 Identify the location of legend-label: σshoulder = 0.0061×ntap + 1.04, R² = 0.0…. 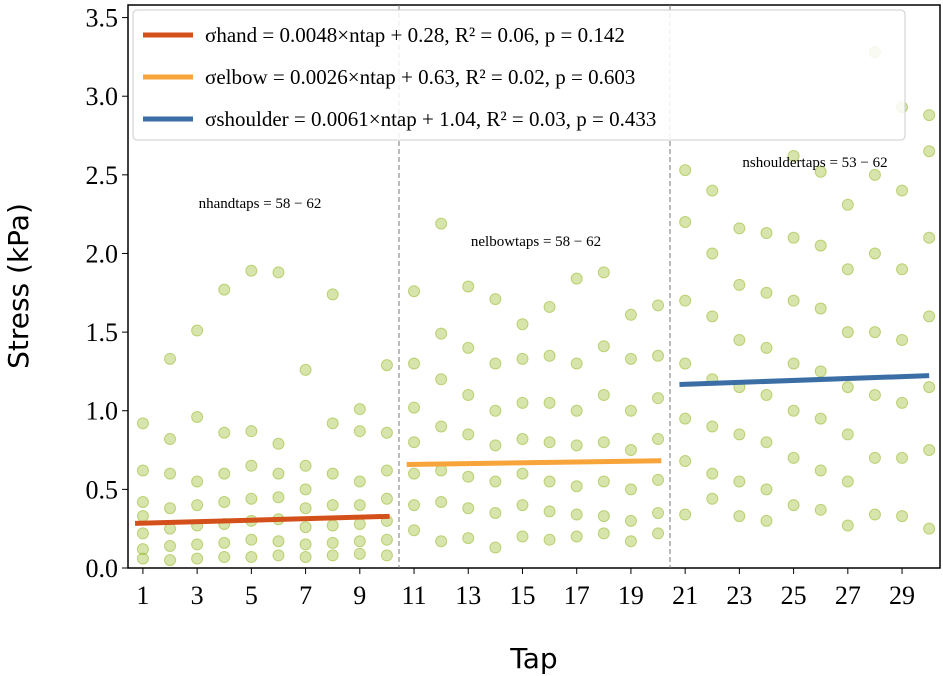
(430, 119).